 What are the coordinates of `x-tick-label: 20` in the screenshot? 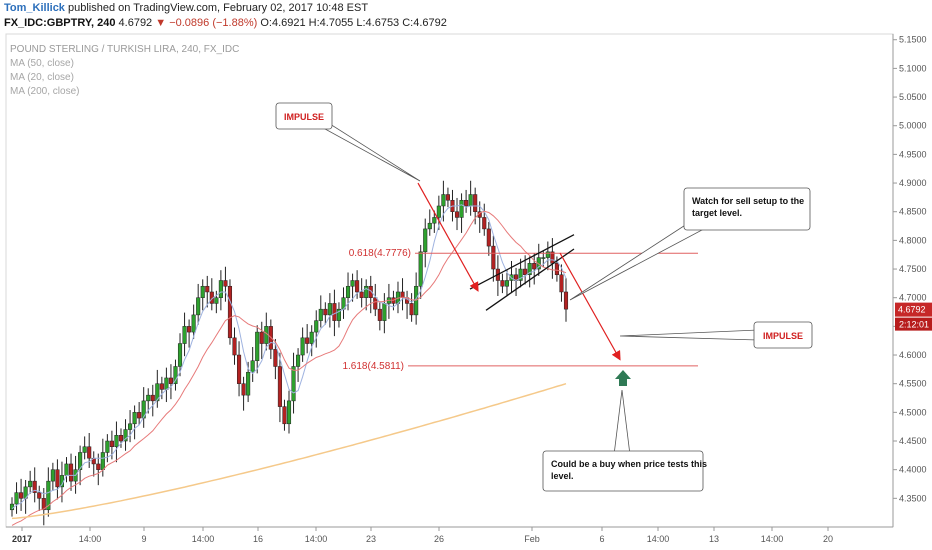 It's located at (828, 539).